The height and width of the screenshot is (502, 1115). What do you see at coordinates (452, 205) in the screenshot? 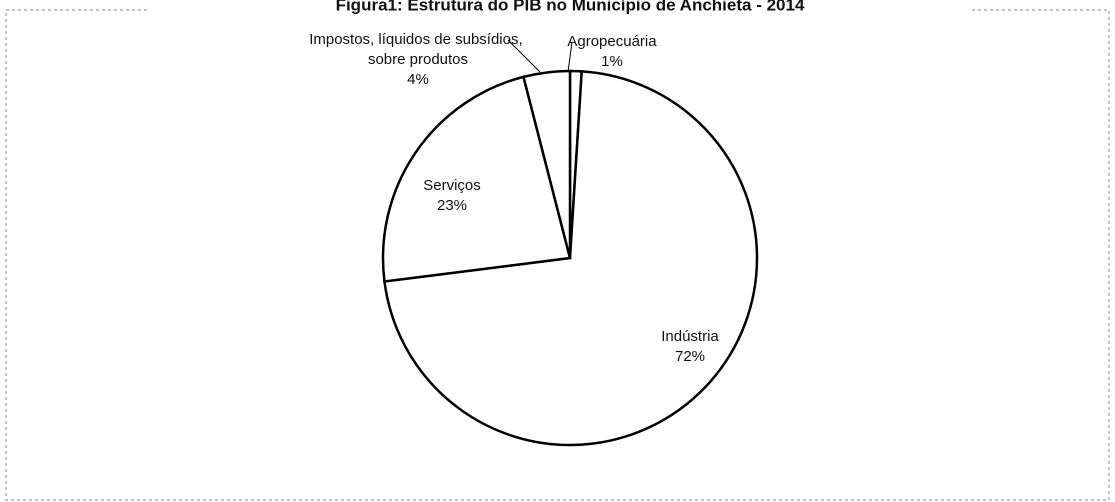
I see `data-label-value: 23%` at bounding box center [452, 205].